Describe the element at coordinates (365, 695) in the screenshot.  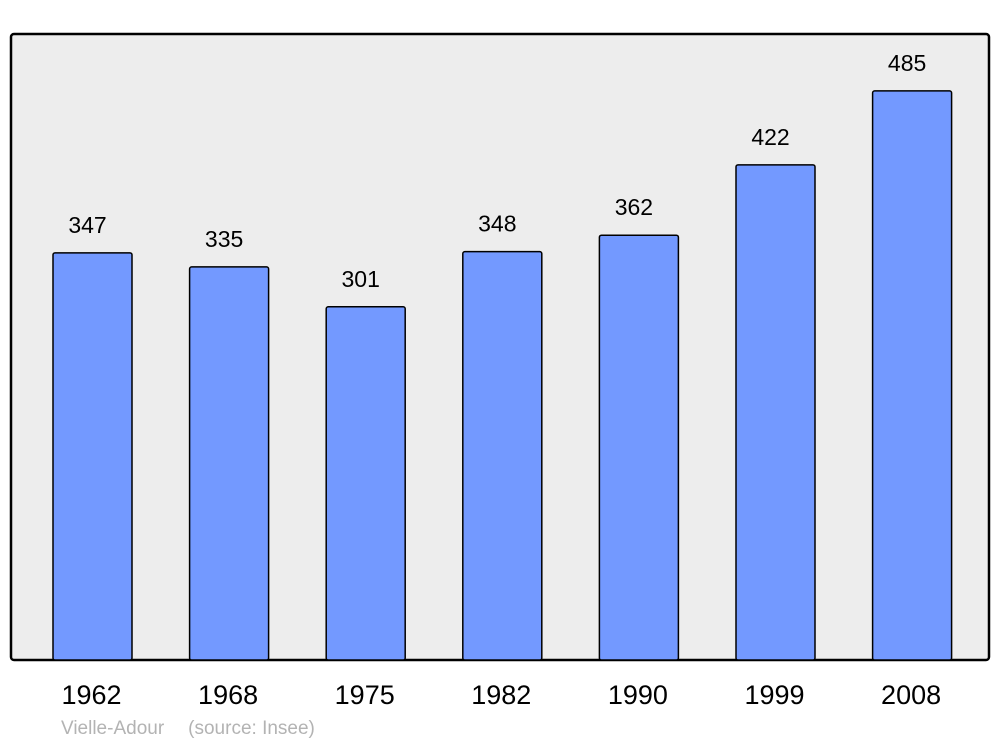
I see `x-tick-label: 1975` at that location.